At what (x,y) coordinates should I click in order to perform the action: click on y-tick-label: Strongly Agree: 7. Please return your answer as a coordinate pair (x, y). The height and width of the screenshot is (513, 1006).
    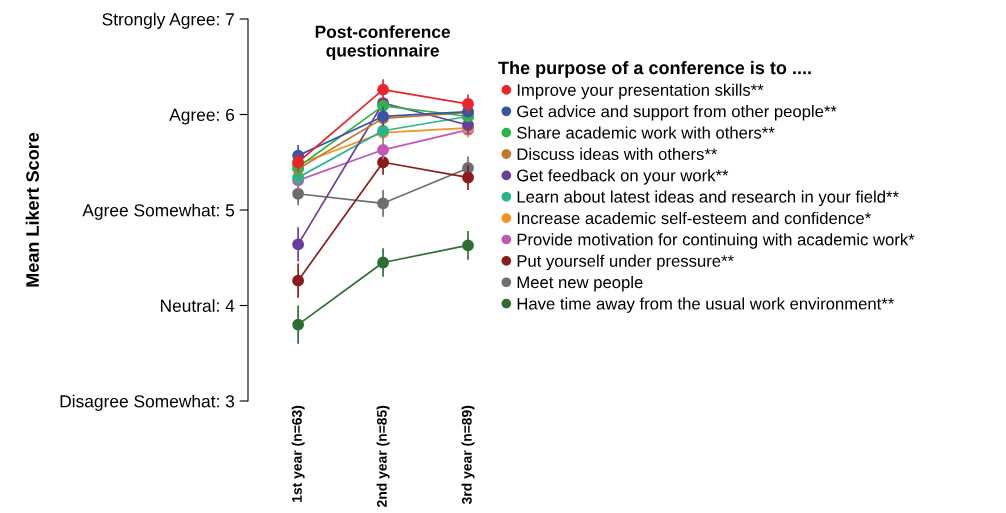
    Looking at the image, I should click on (168, 20).